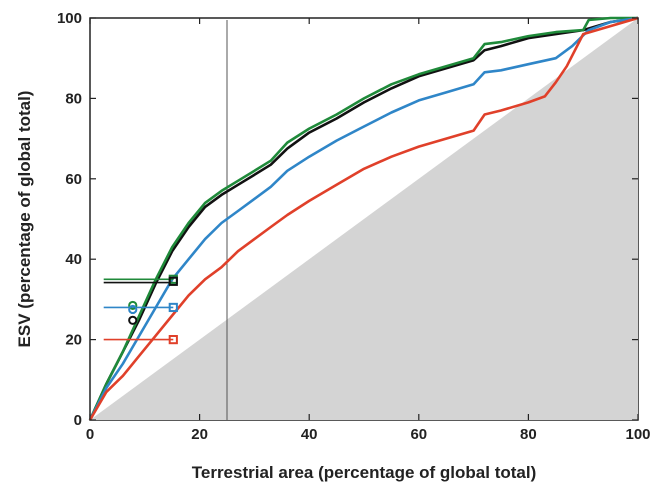 This screenshot has width=662, height=489. I want to click on x-tick-label: 40, so click(309, 434).